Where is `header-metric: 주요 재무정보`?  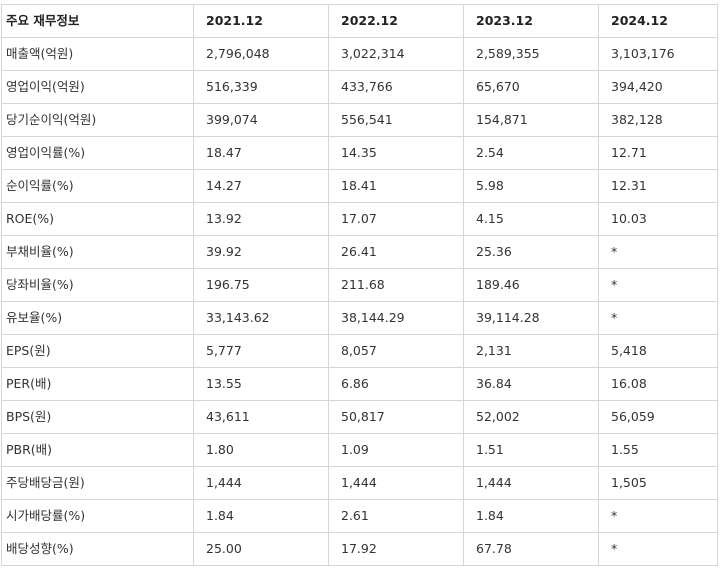
header-metric: 주요 재무정보 is located at coordinates (97, 21).